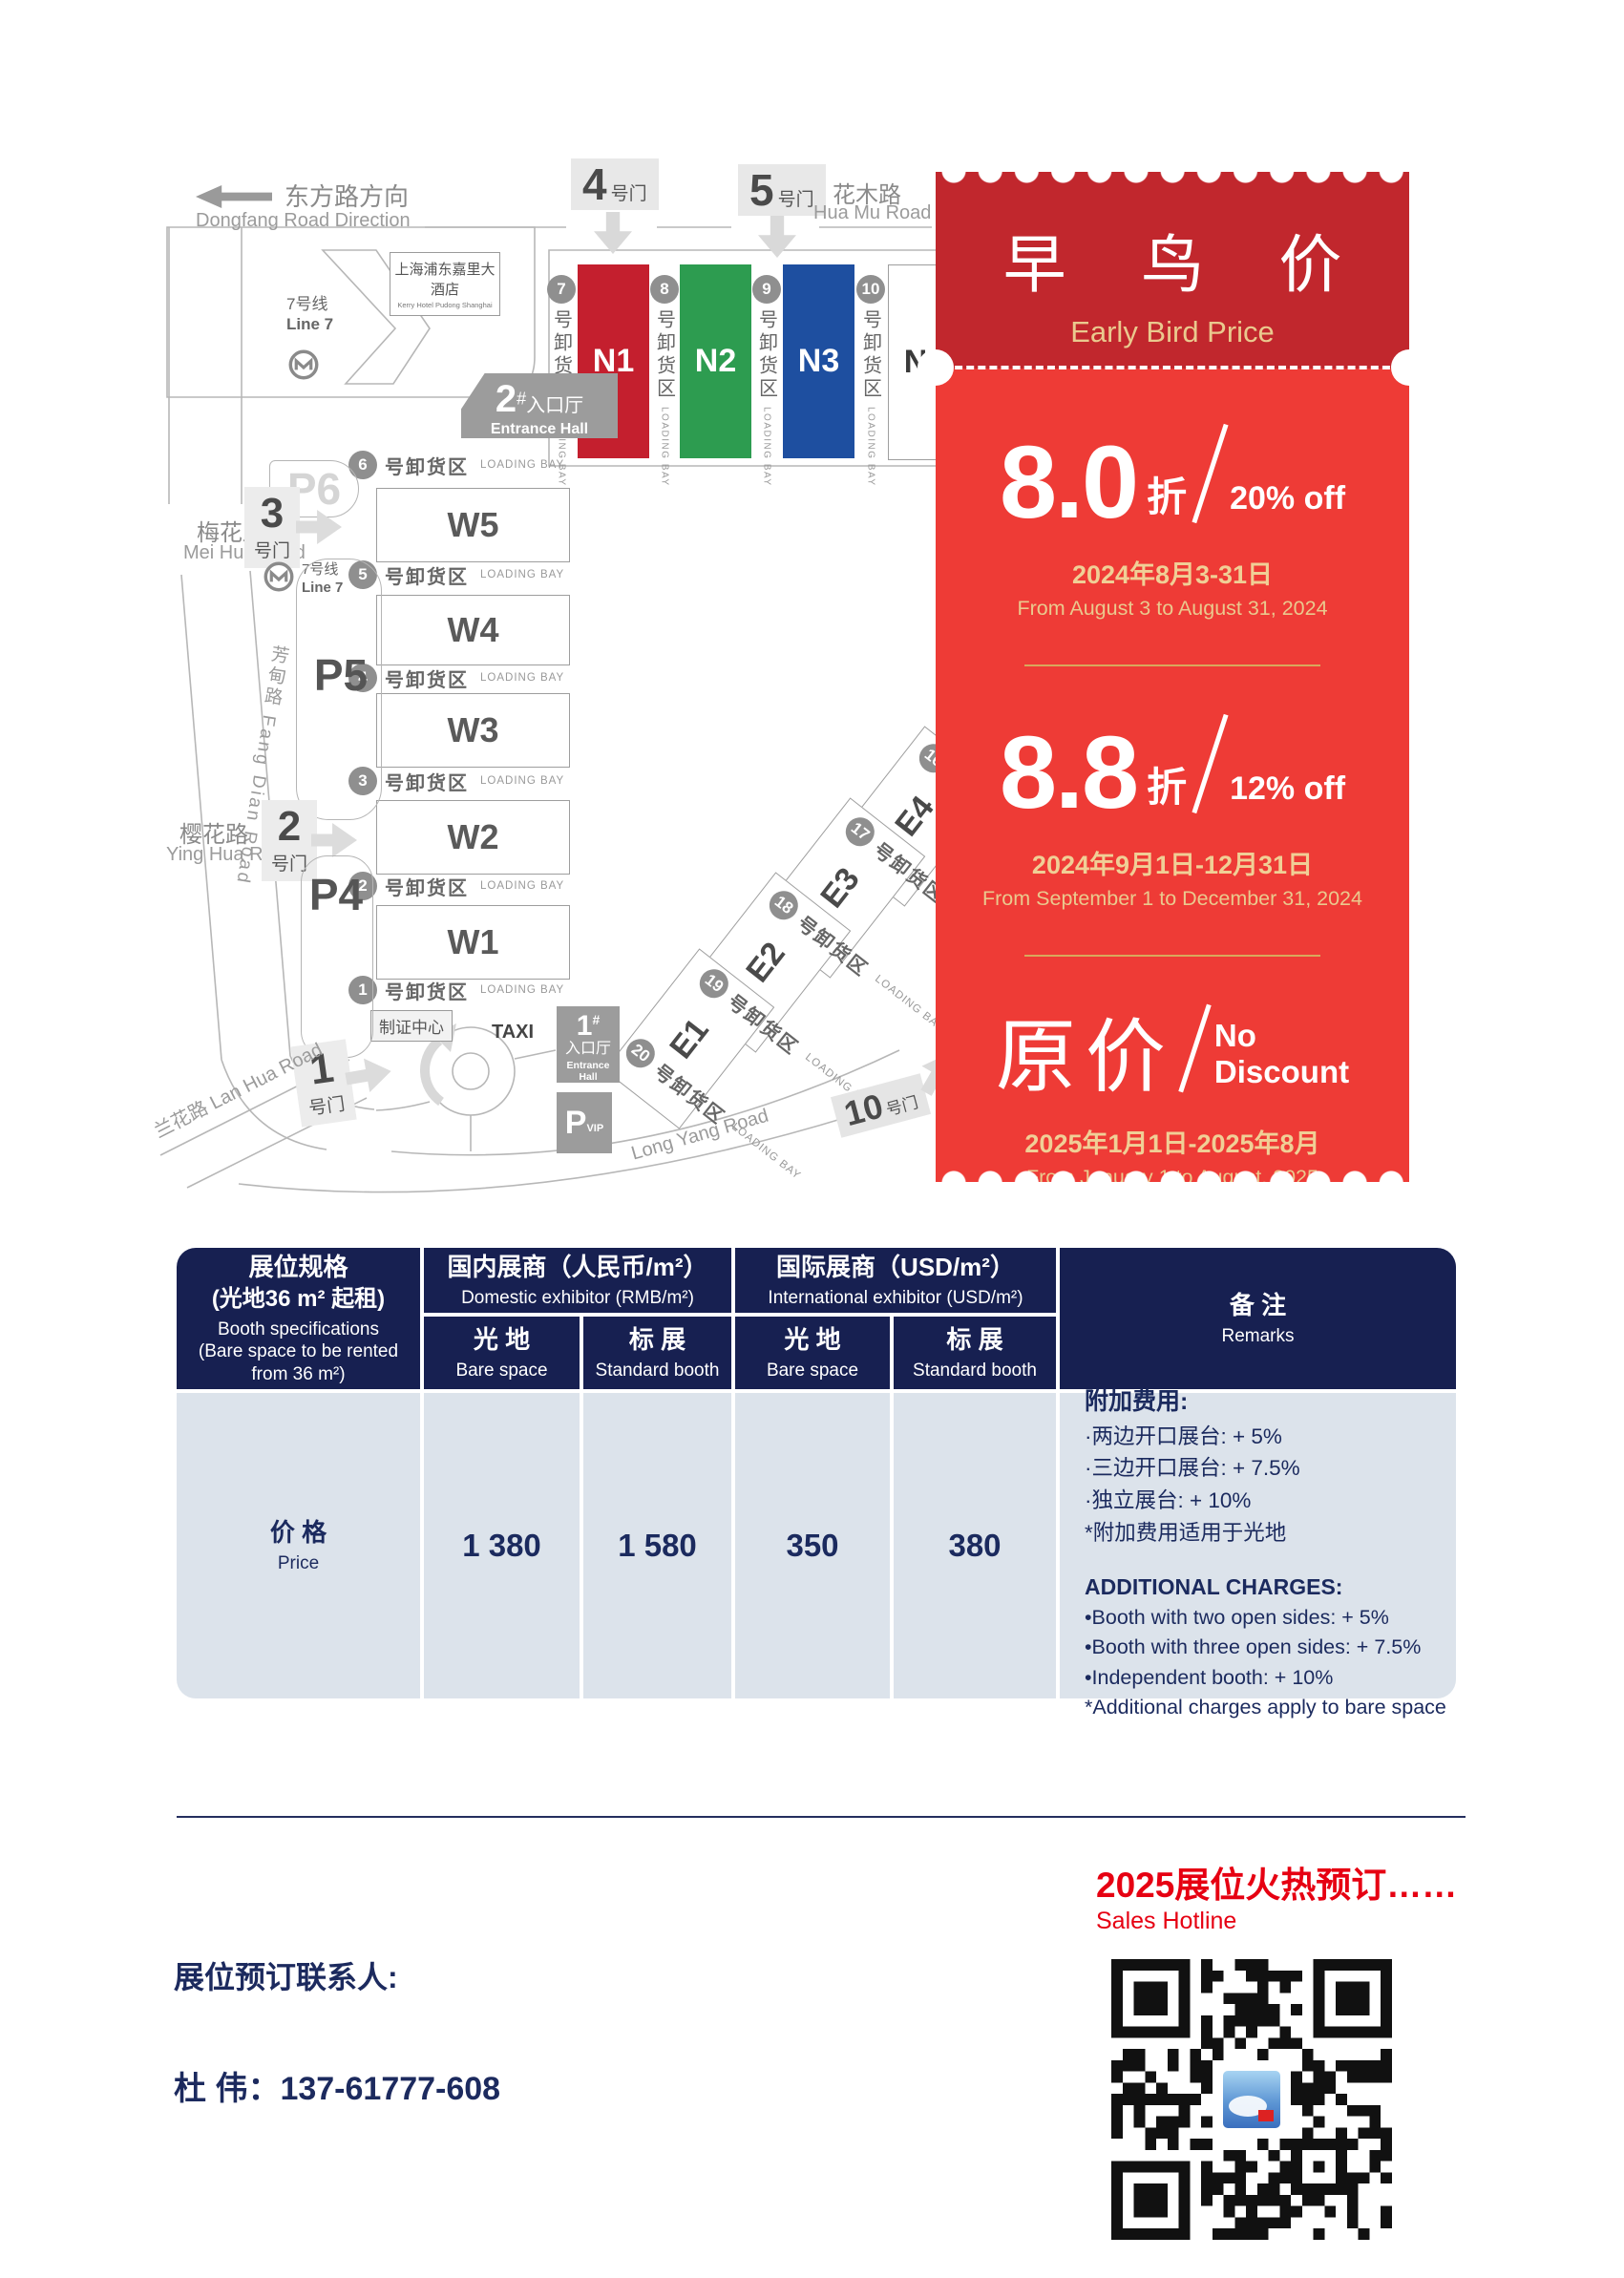 The width and height of the screenshot is (1624, 2278). I want to click on road-dongfang-en: Dongfang Road Direction, so click(303, 220).